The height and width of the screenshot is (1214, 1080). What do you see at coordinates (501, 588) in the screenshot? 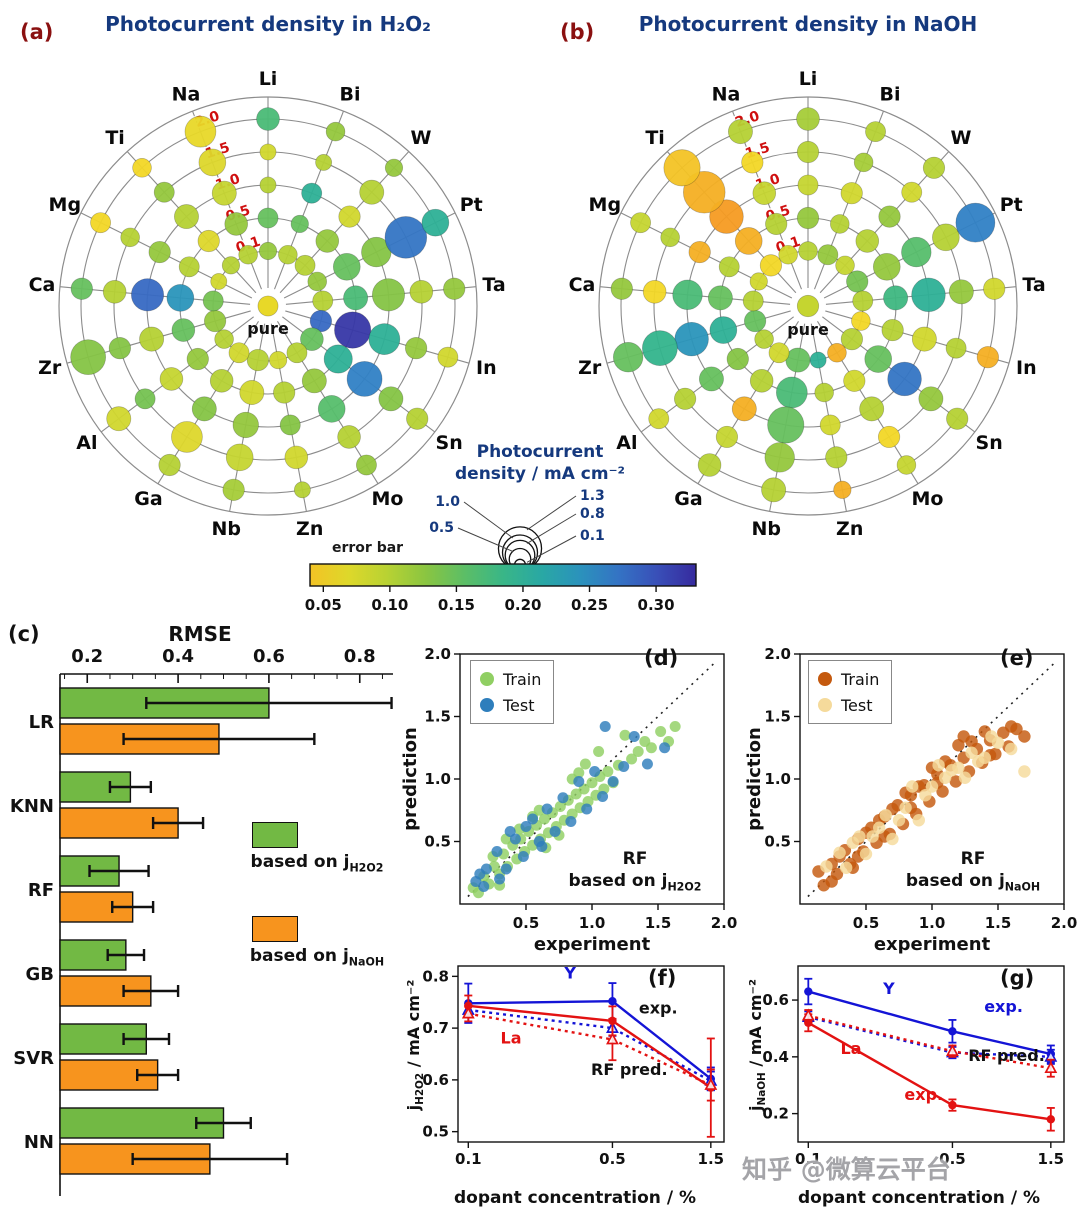
I see `error-colorbar-chart: 0.05 0.10 0.15 0.20 0.25 0.30` at bounding box center [501, 588].